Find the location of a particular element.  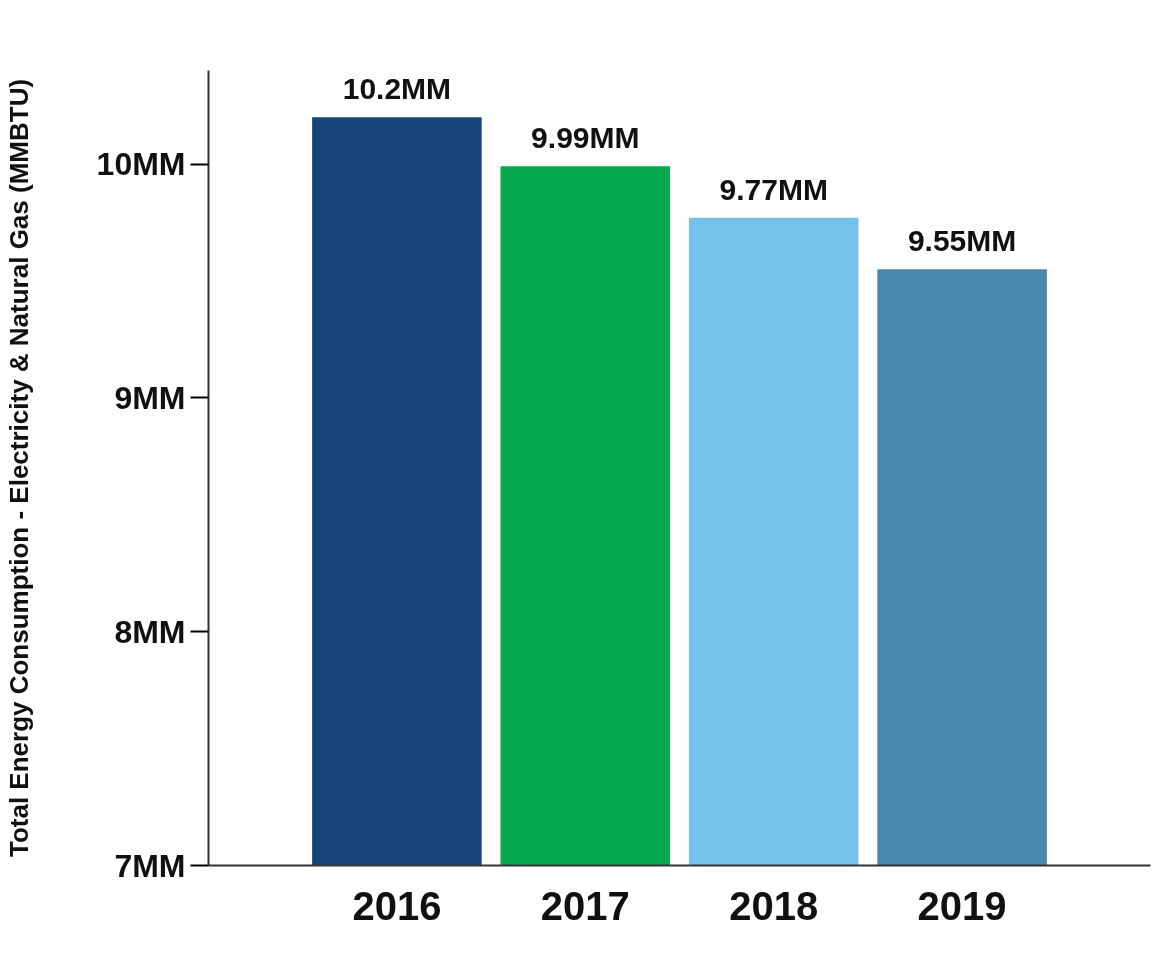

data-label: 9.55MM is located at coordinates (962, 241).